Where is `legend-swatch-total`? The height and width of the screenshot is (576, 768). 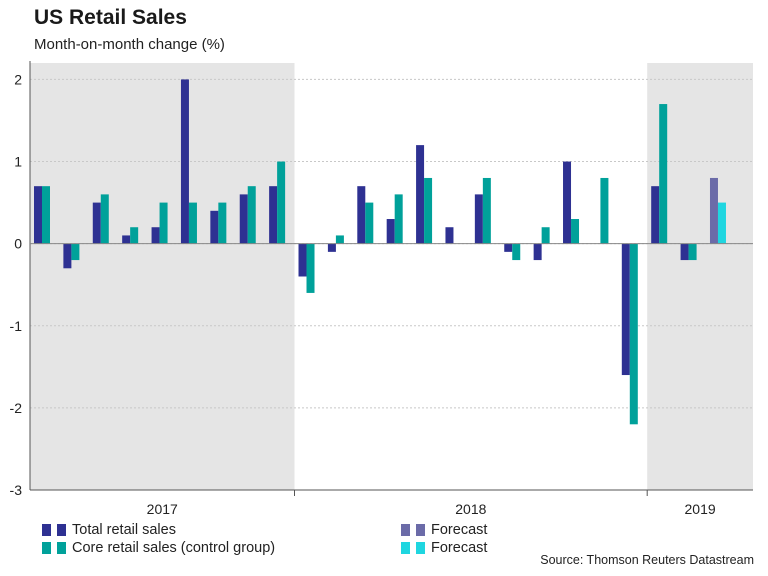 legend-swatch-total is located at coordinates (46, 530).